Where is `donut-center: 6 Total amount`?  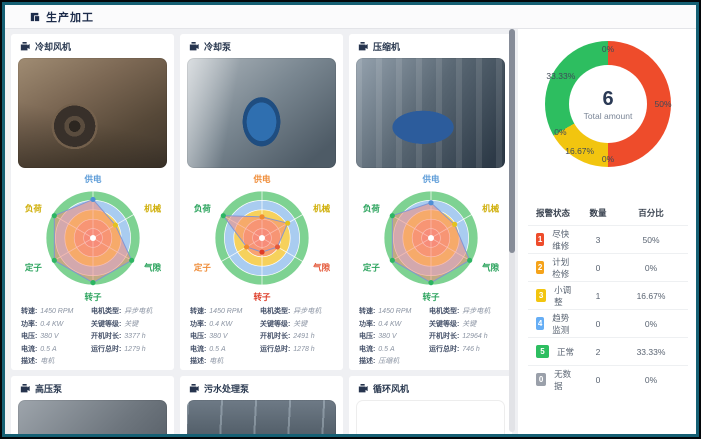 donut-center: 6 Total amount is located at coordinates (608, 104).